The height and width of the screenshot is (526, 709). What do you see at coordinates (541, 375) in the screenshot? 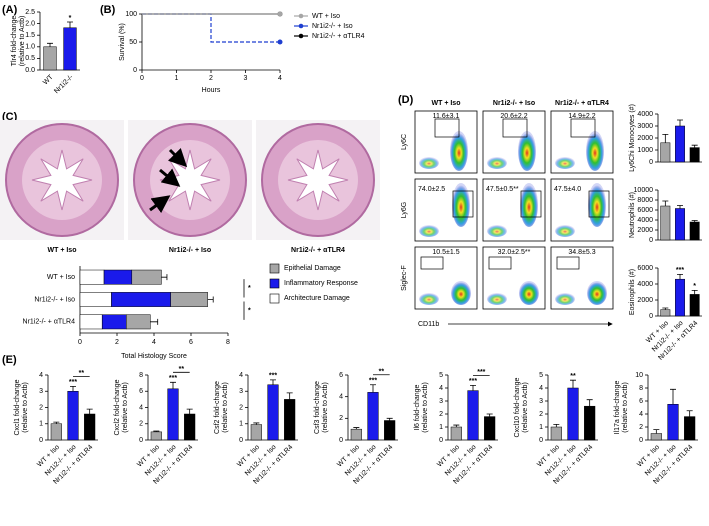
I see `y-tick-label: 5` at bounding box center [541, 375].